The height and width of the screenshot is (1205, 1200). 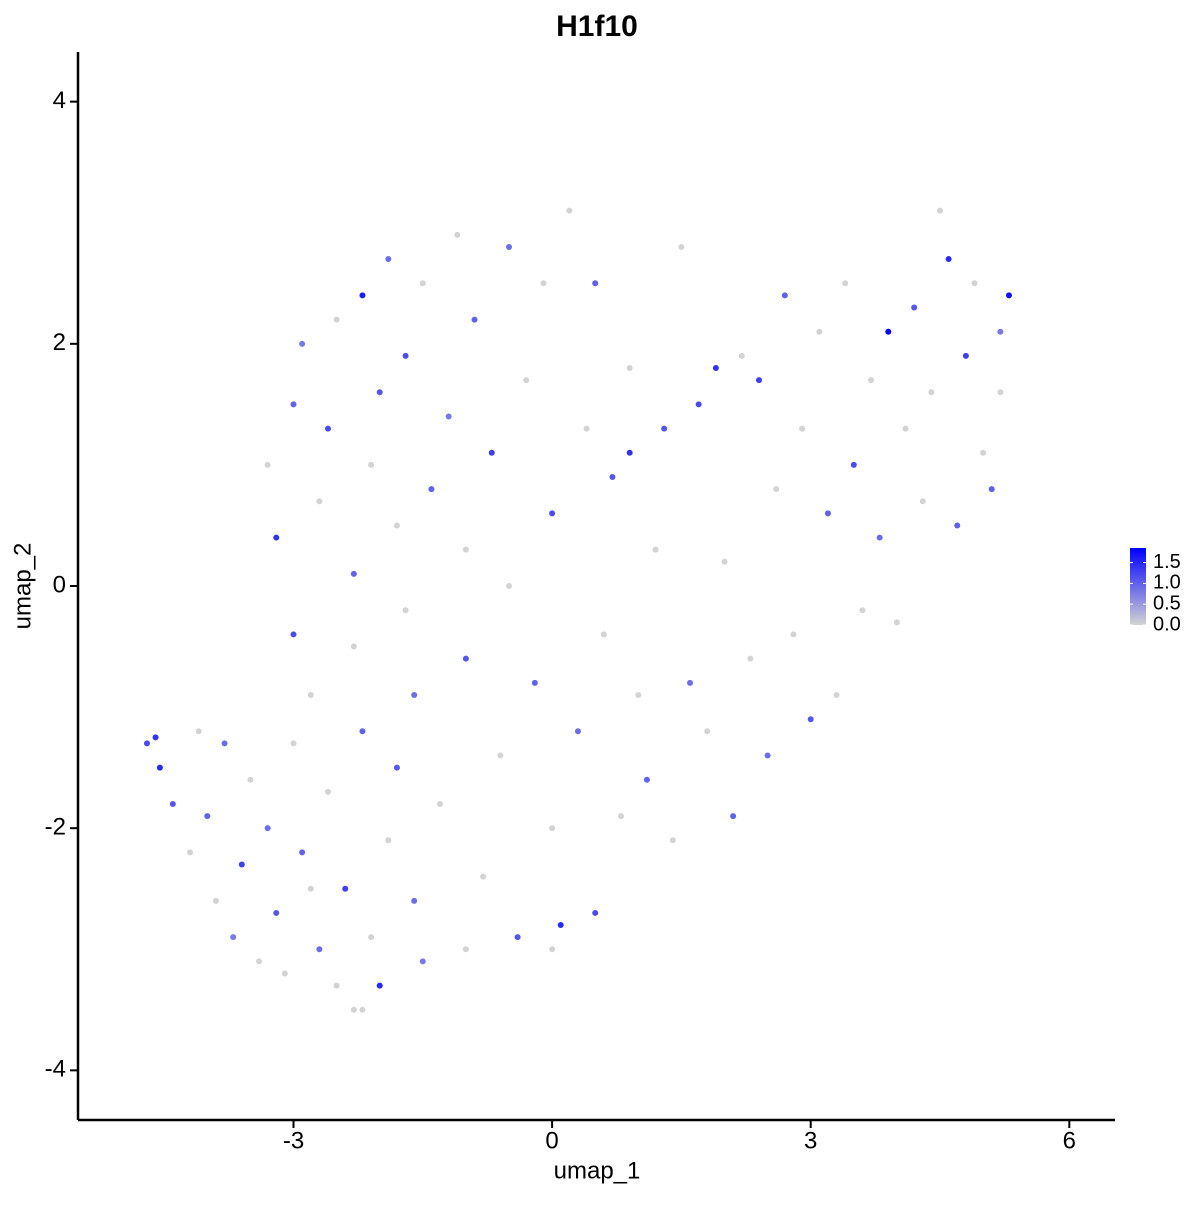 What do you see at coordinates (1167, 562) in the screenshot?
I see `colorbar-label: 1.5` at bounding box center [1167, 562].